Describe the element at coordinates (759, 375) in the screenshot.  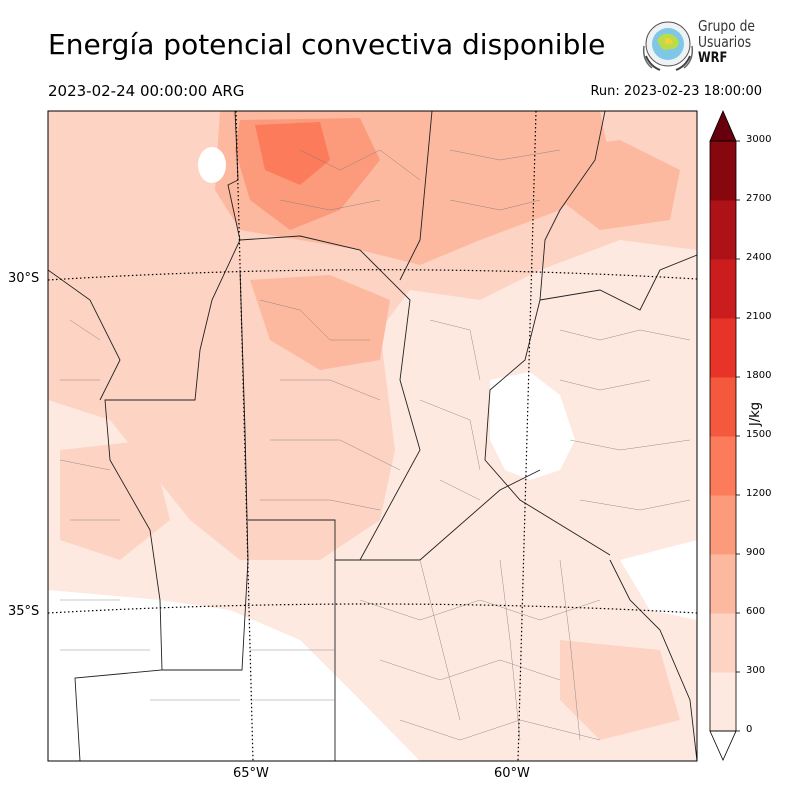
I see `colorbar-tick-label: 1800` at that location.